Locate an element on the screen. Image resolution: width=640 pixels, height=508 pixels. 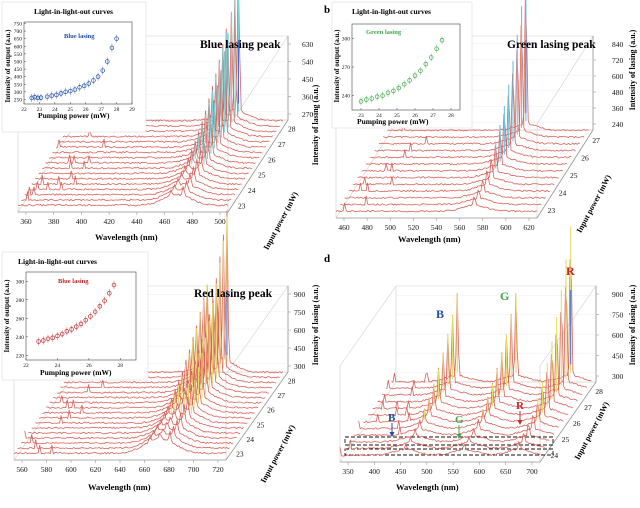
threshold-label: R is located at coordinates (520, 406).